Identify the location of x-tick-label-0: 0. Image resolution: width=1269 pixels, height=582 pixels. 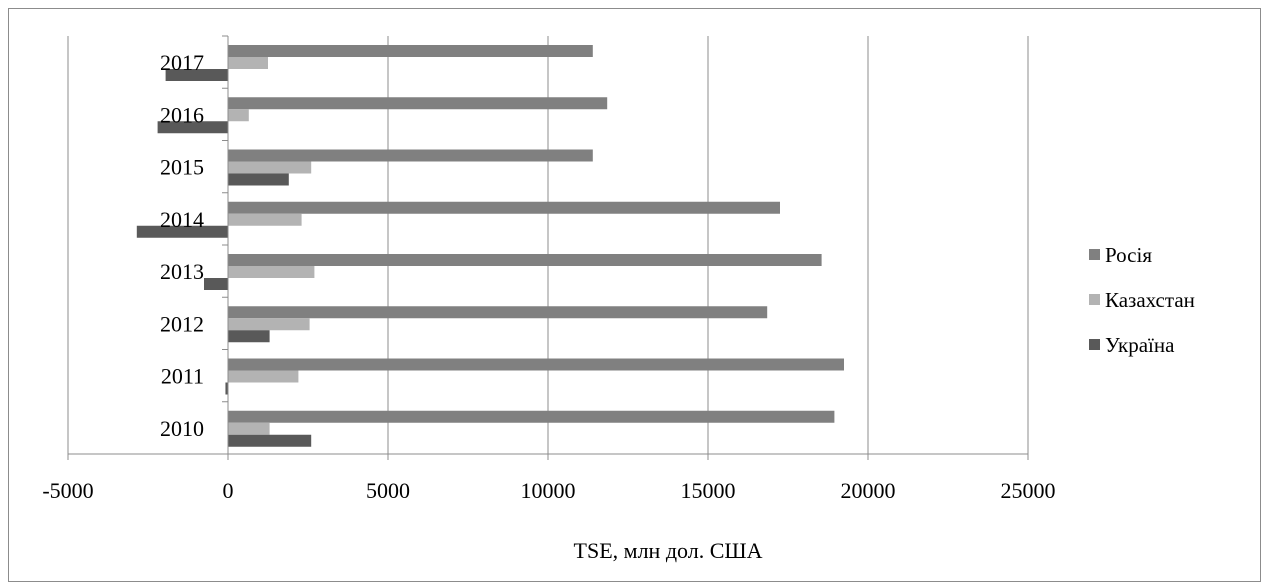
(228, 490).